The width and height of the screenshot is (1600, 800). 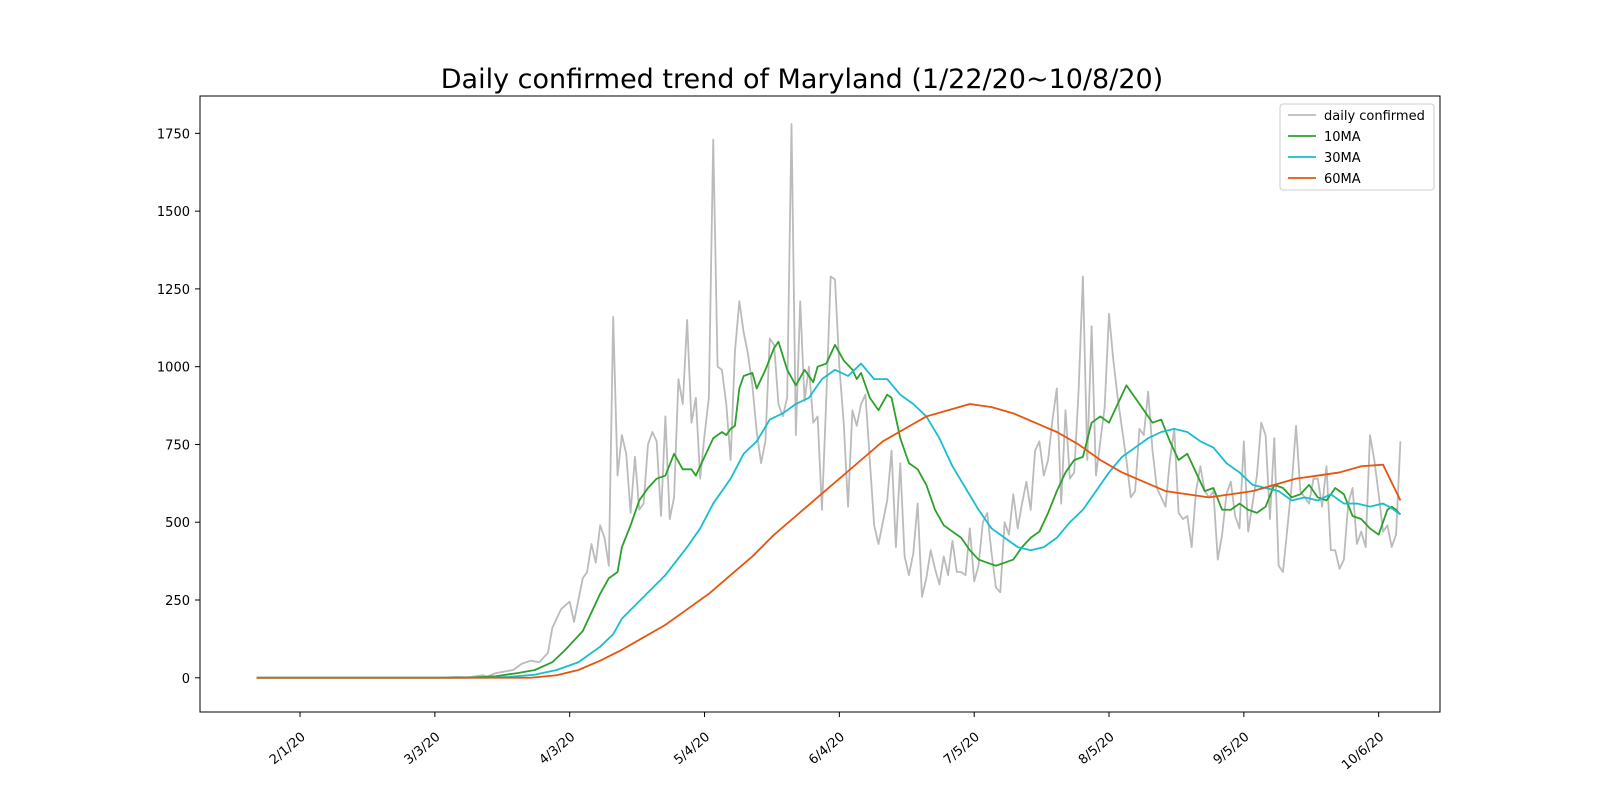 I want to click on y-tick-label: 1000, so click(x=173, y=368).